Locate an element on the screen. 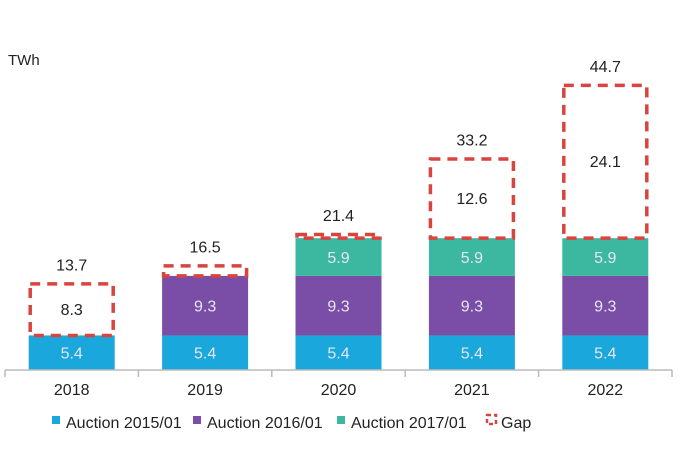 This screenshot has height=460, width=681. legend-label: Auction 2017/01 is located at coordinates (409, 423).